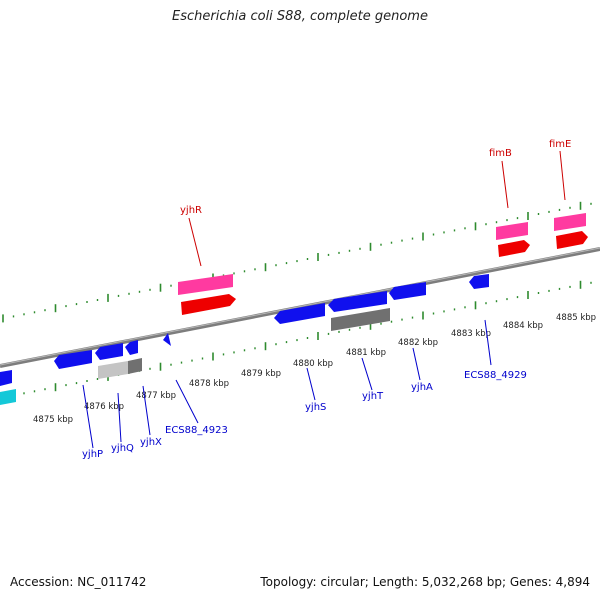  What do you see at coordinates (523, 326) in the screenshot?
I see `kbp-label: 4884 kbp` at bounding box center [523, 326].